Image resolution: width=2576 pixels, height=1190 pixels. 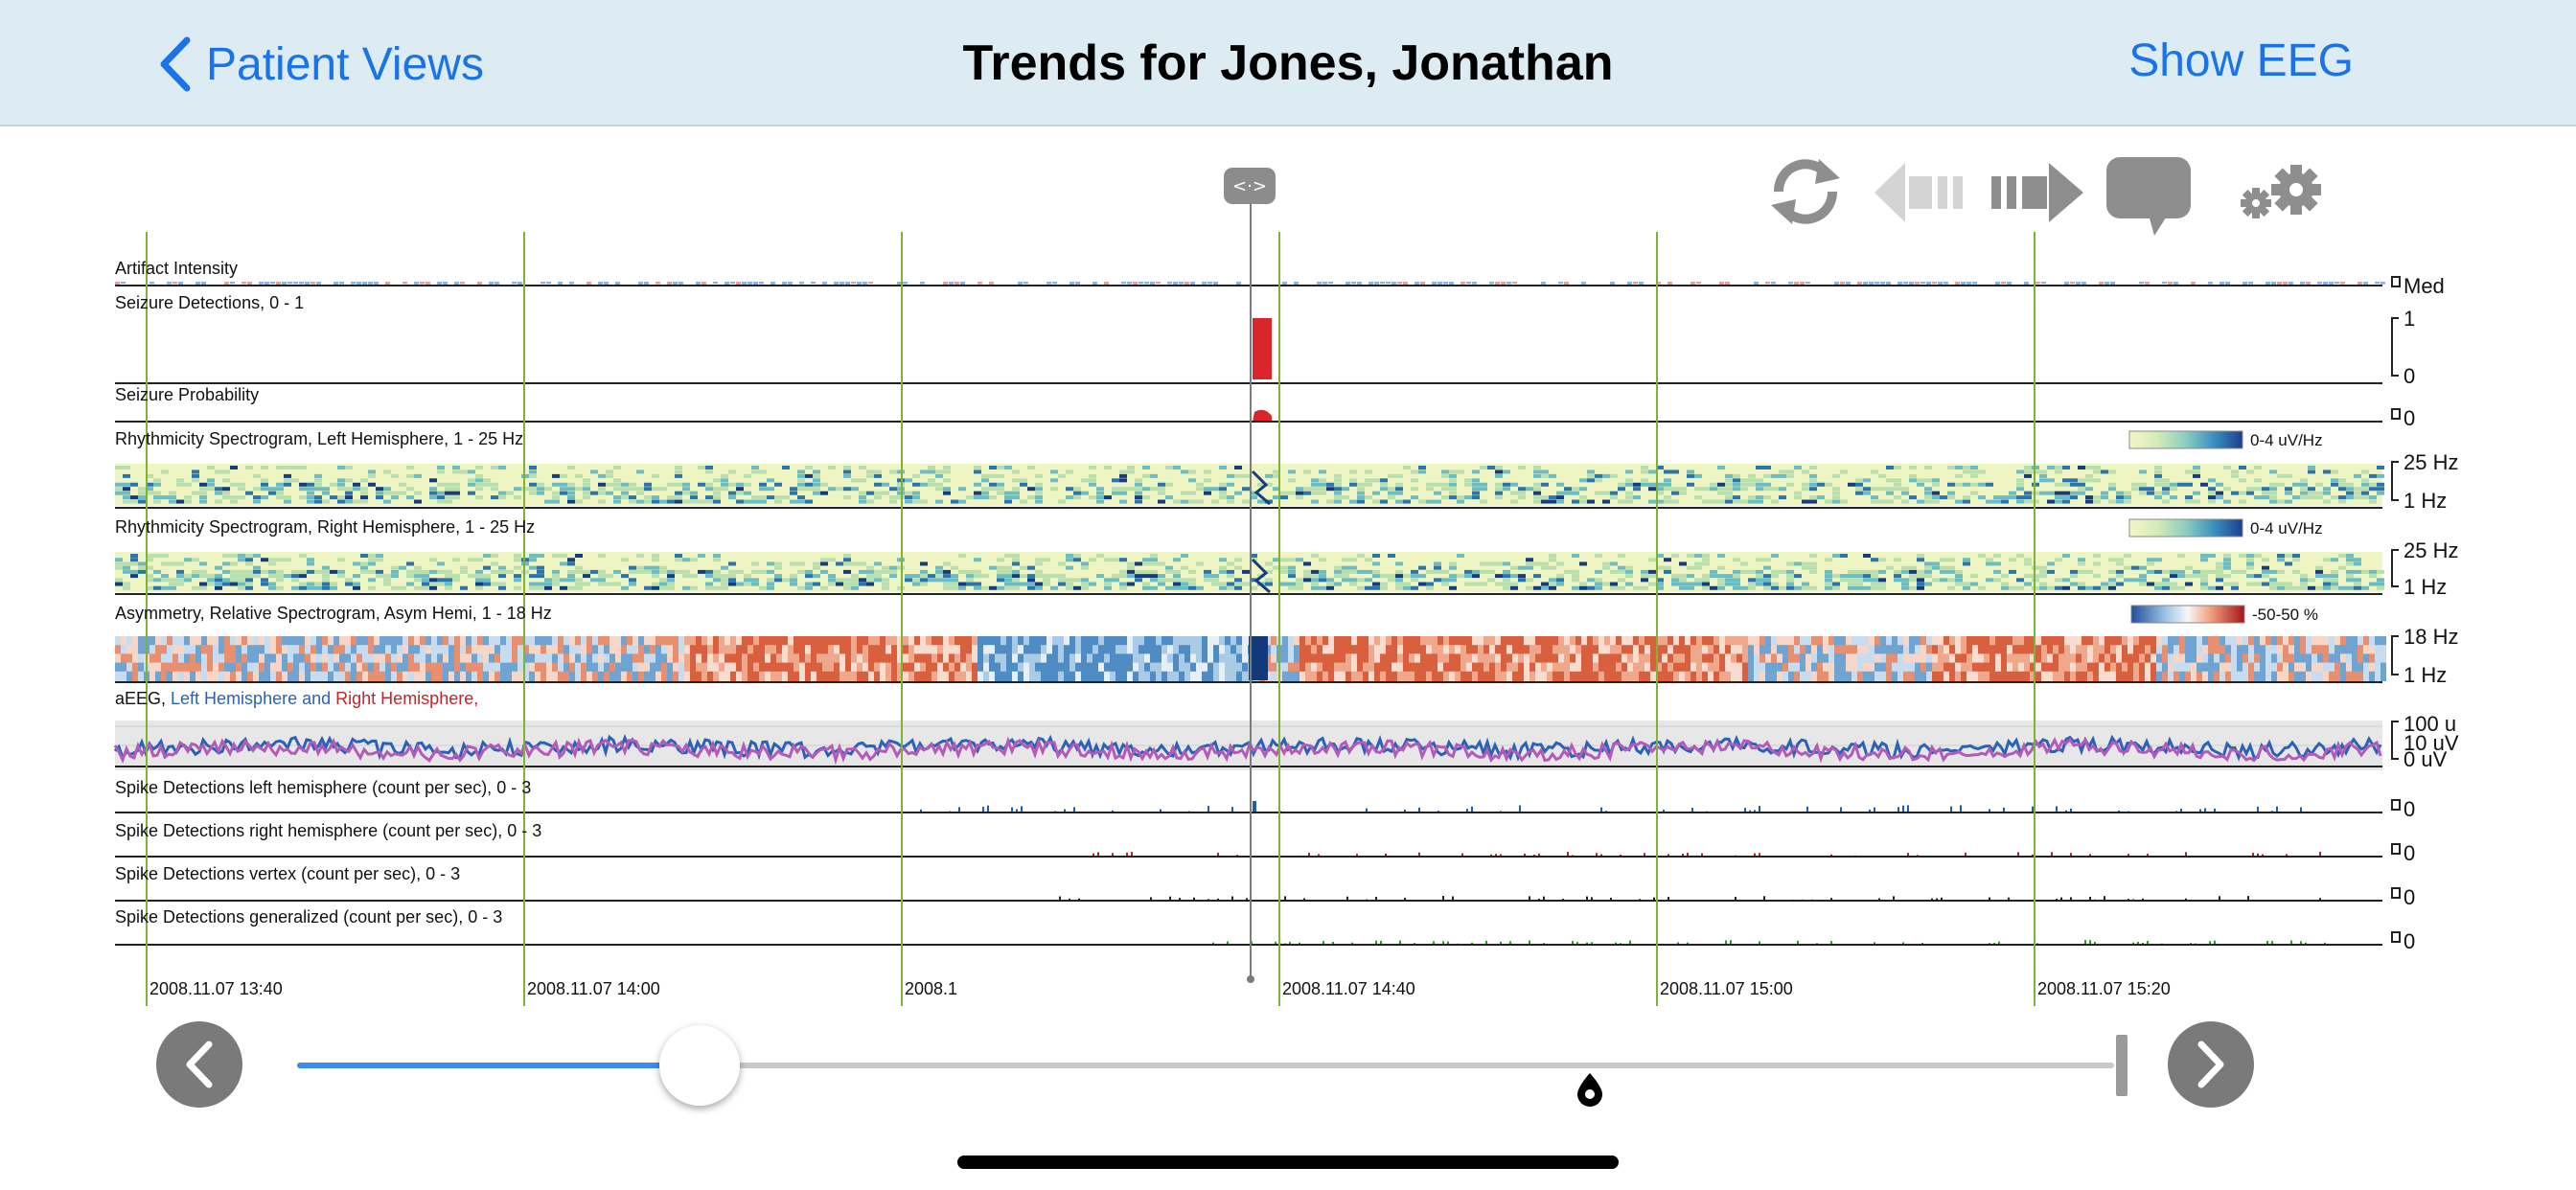 What do you see at coordinates (1806, 191) in the screenshot?
I see `refresh-button` at bounding box center [1806, 191].